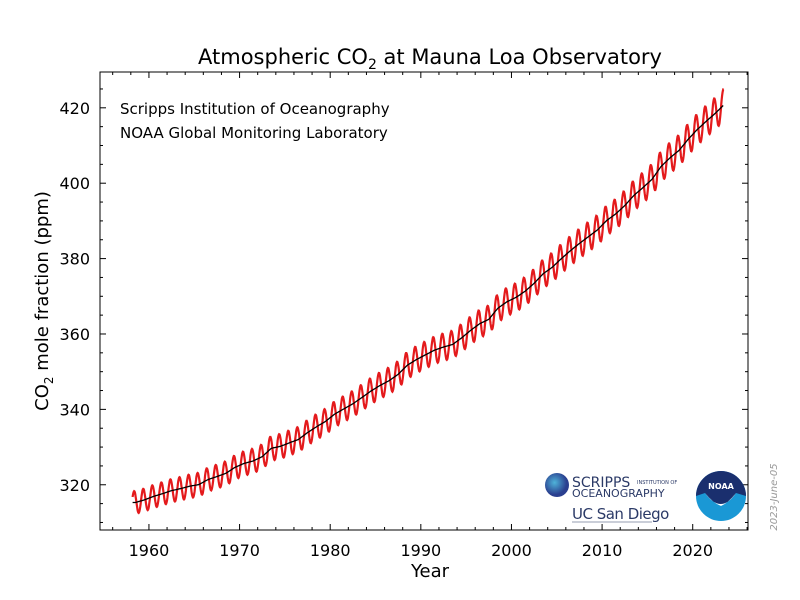  Describe the element at coordinates (74, 334) in the screenshot. I see `y-tick-label: 360` at that location.